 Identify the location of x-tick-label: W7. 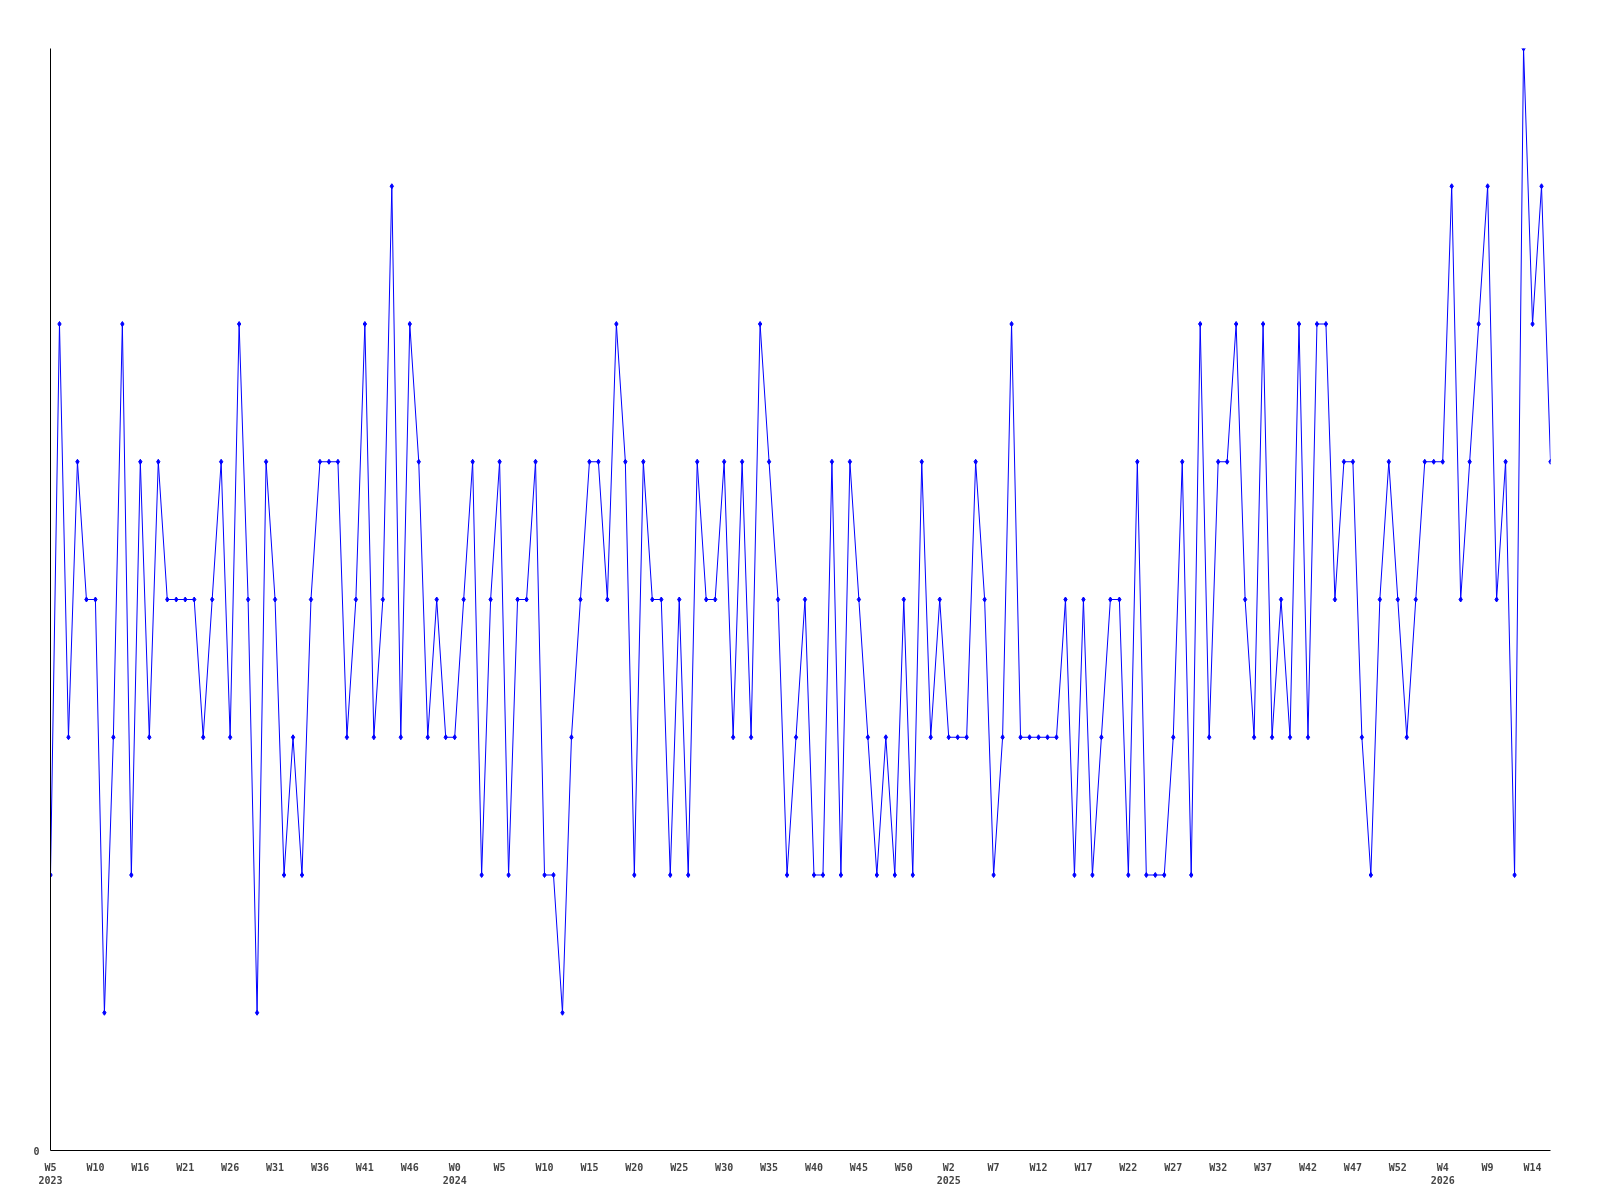
(993, 1167).